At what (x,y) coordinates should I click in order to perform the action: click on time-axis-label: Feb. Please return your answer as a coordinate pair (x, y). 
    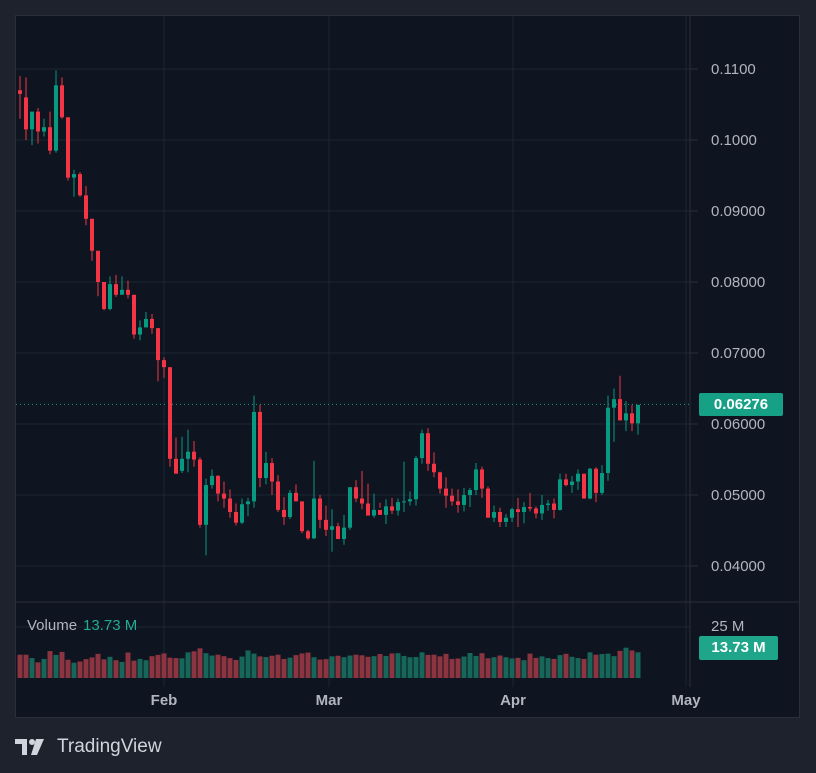
    Looking at the image, I should click on (164, 700).